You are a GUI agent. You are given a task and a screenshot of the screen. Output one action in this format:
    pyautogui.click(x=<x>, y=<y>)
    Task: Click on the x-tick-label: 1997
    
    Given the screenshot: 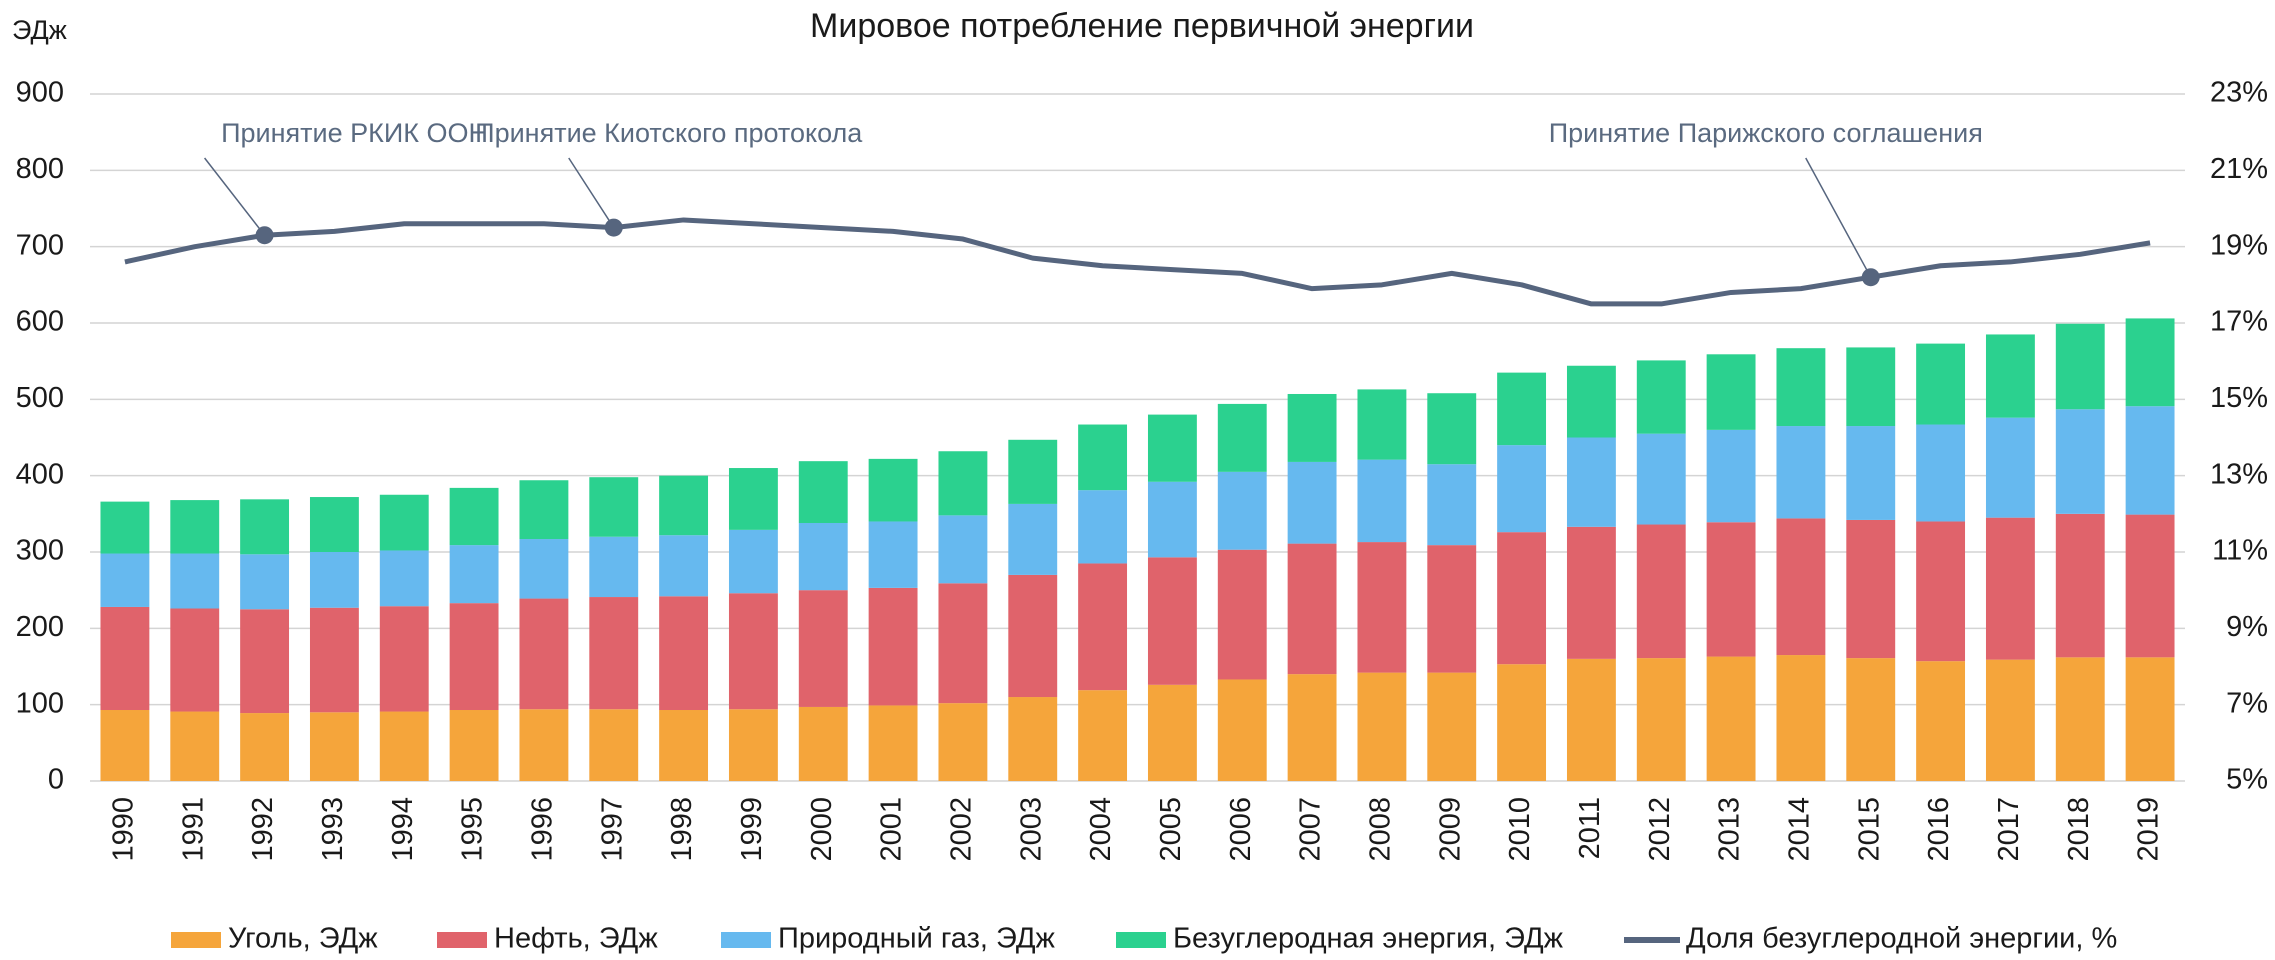 What is the action you would take?
    pyautogui.click(x=612, y=829)
    